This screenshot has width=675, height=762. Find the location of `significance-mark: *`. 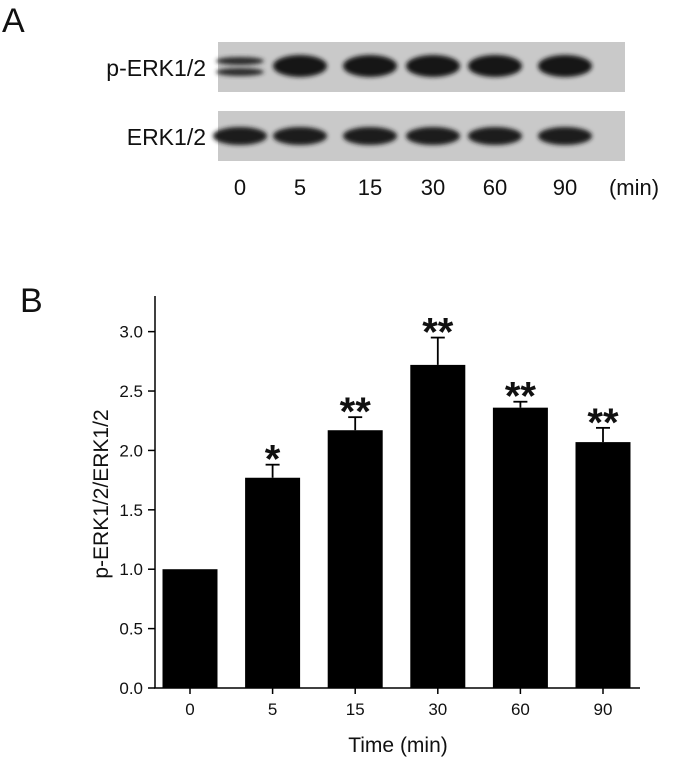

significance-mark: * is located at coordinates (273, 460).